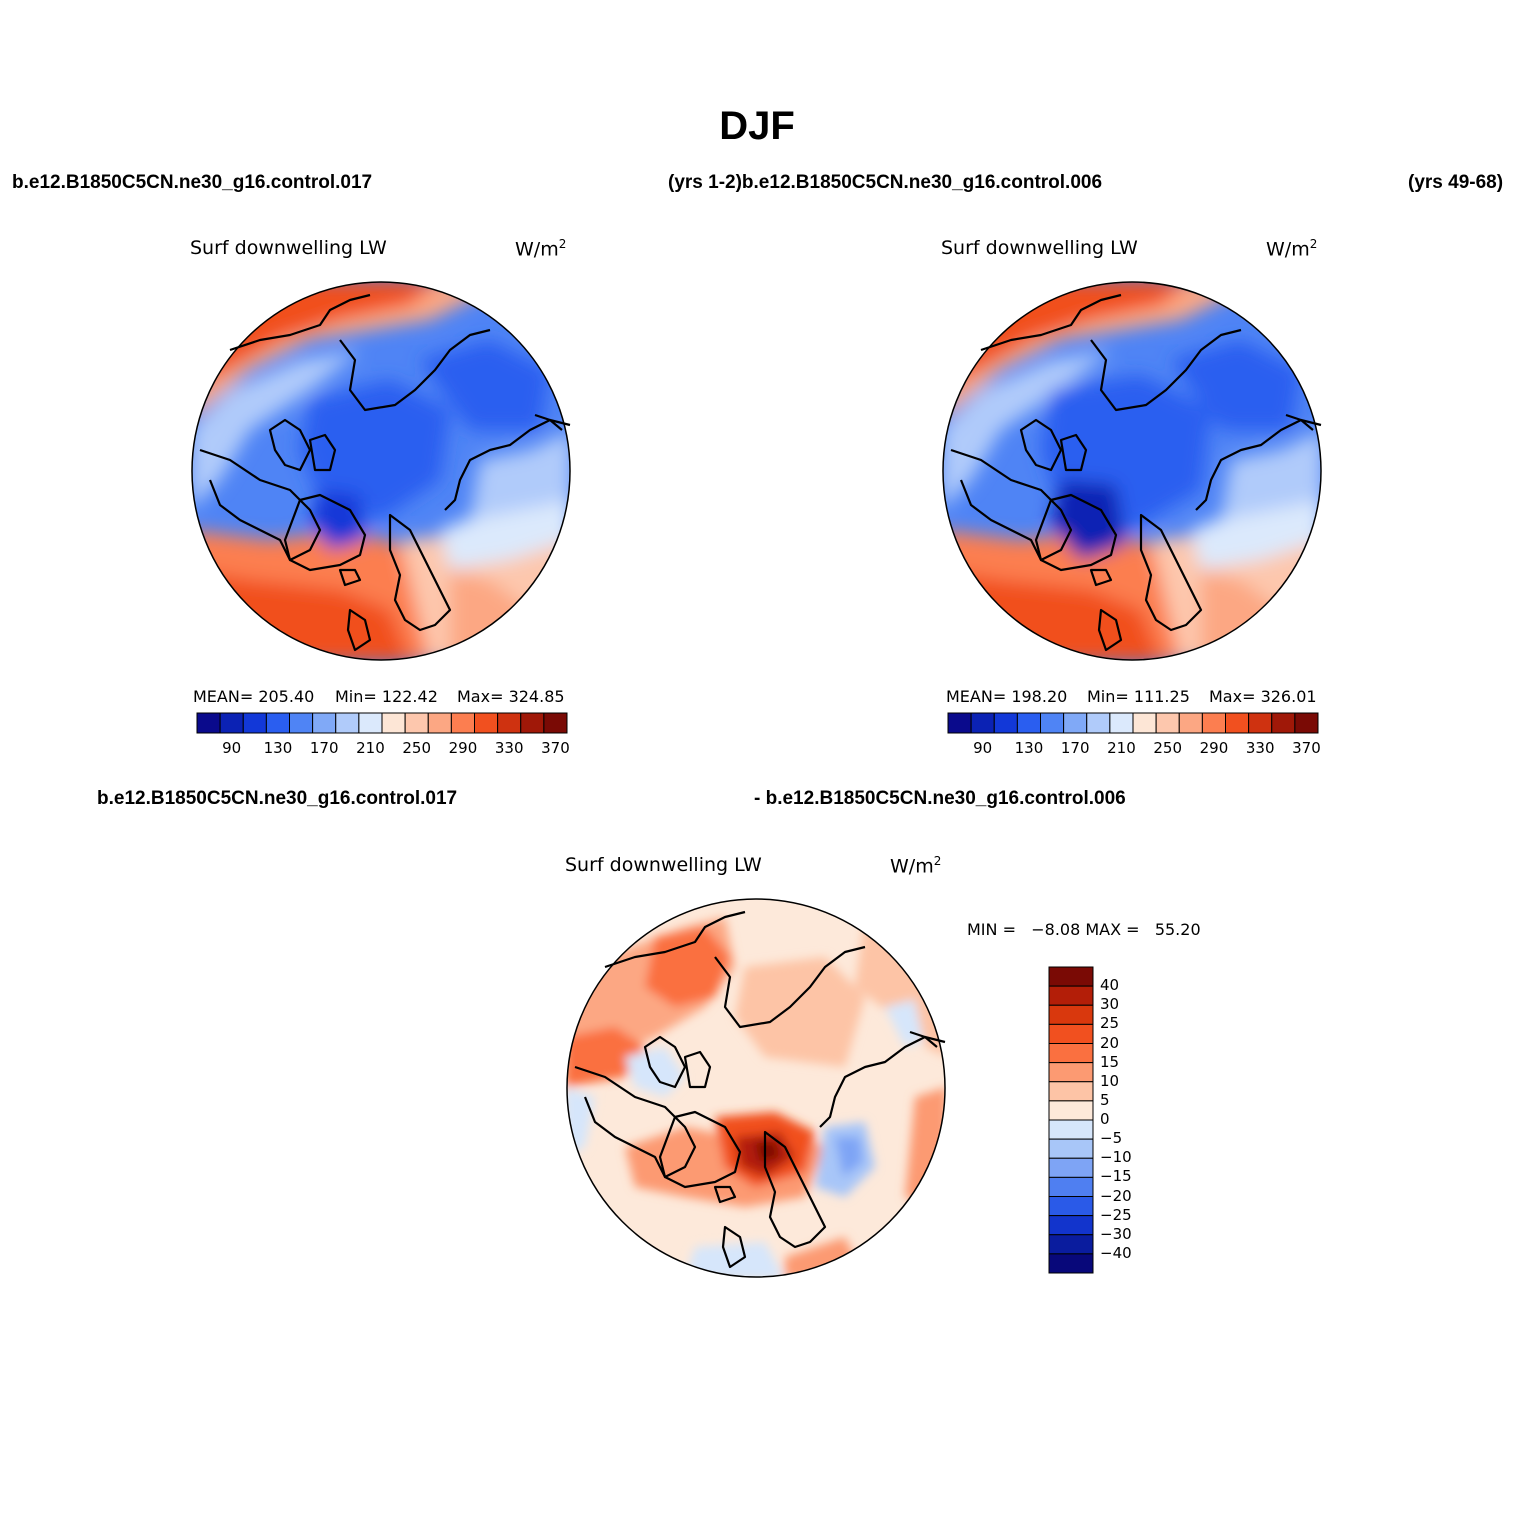 The height and width of the screenshot is (1514, 1514). What do you see at coordinates (1110, 1004) in the screenshot?
I see `colorbar-tick-label: 30` at bounding box center [1110, 1004].